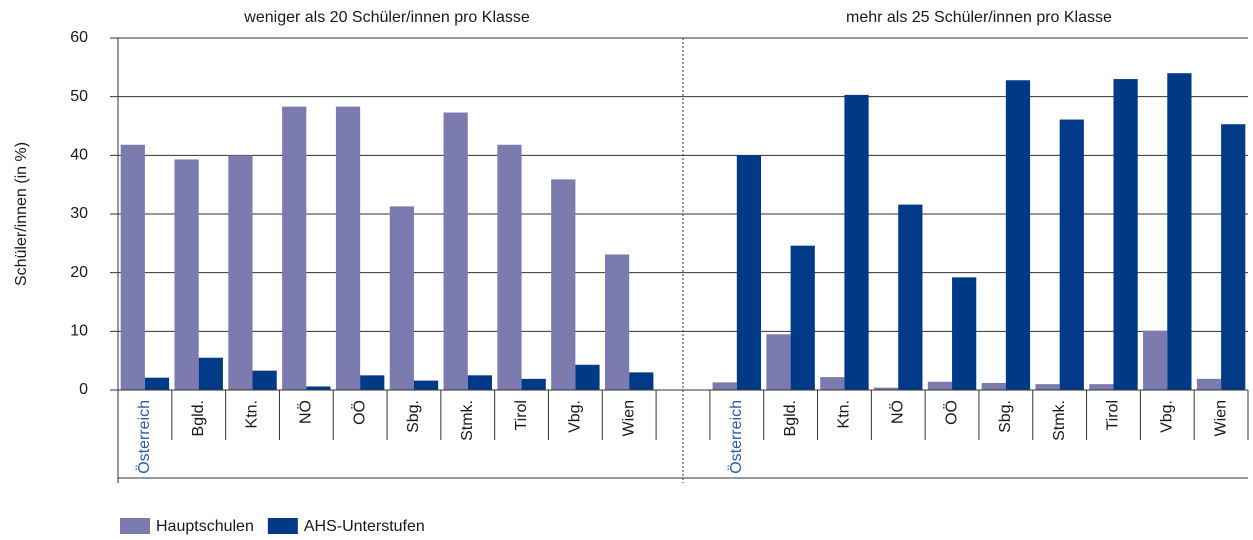  Describe the element at coordinates (21, 214) in the screenshot. I see `y-axis-label: Schüler/innen (in %)` at that location.